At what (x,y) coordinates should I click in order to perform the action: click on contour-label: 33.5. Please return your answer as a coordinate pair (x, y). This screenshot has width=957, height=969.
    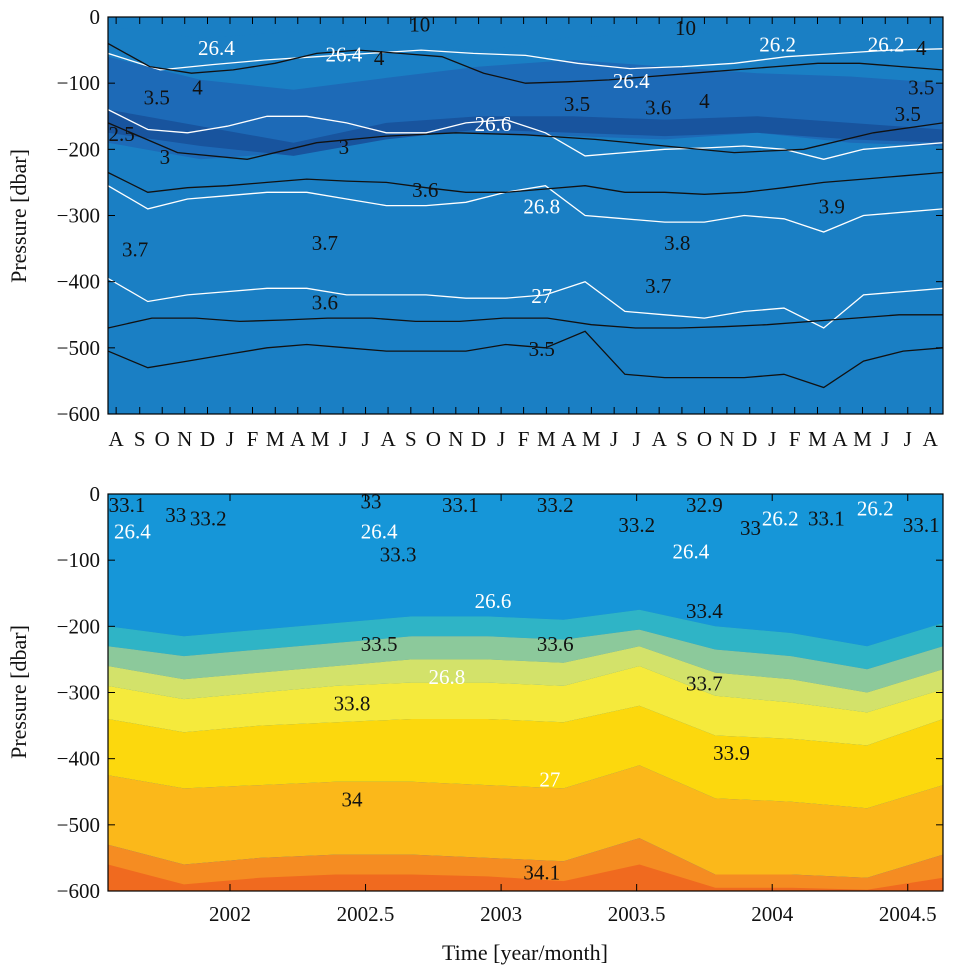
    Looking at the image, I should click on (379, 644).